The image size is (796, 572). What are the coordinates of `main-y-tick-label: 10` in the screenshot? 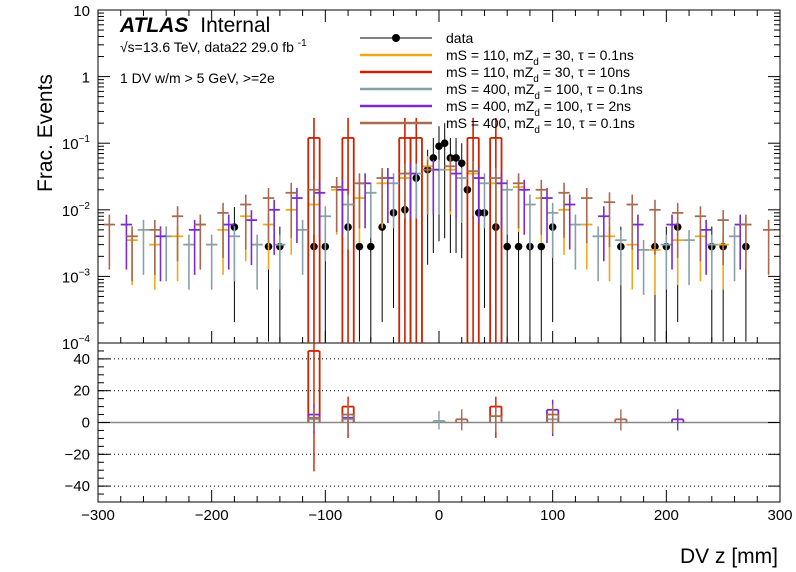 It's located at (81, 11).